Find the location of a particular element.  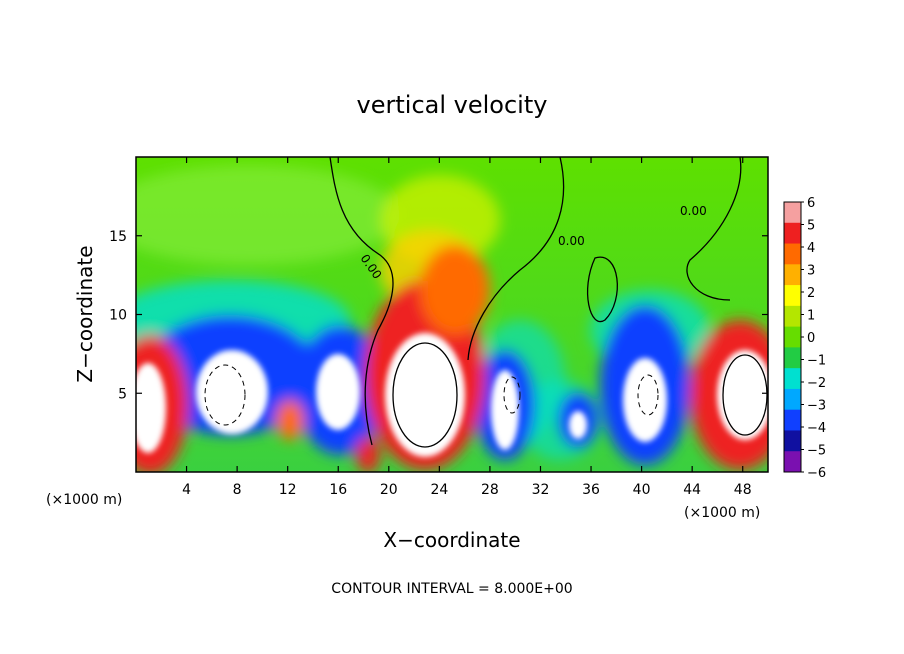

colorbar-label: 4 is located at coordinates (811, 248).